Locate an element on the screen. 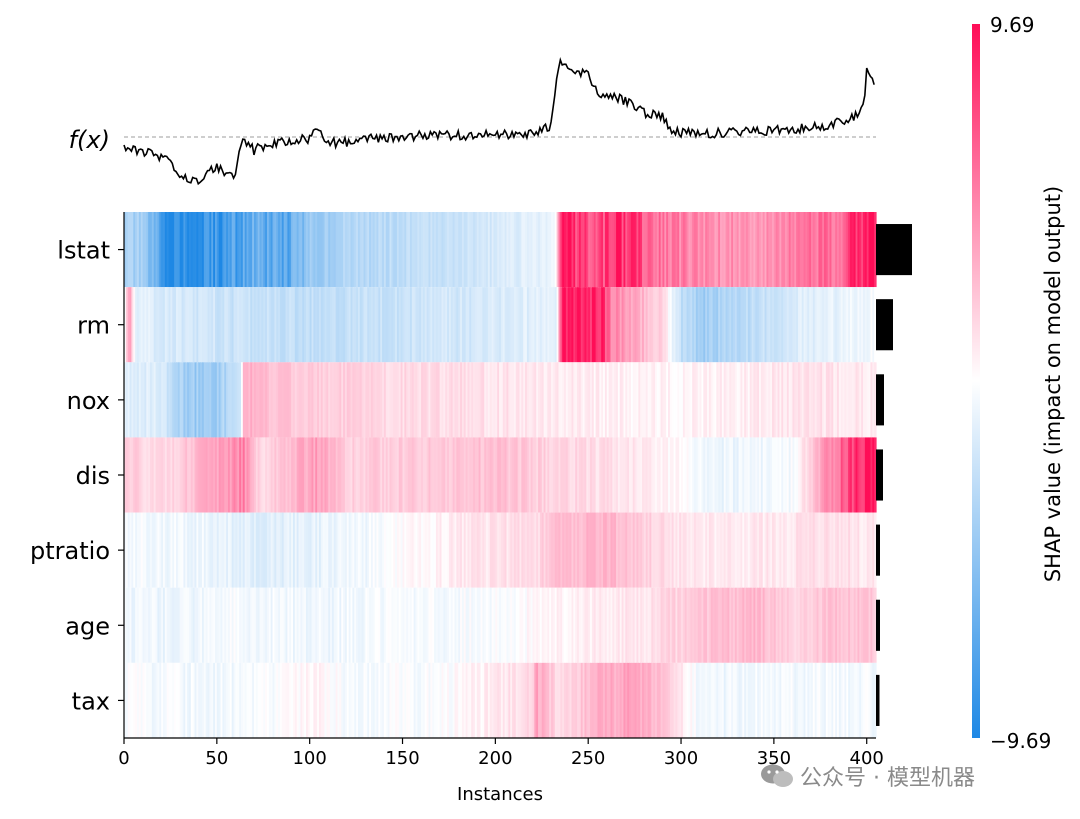 This screenshot has width=1080, height=819. colorbar-min-label: −9.69 is located at coordinates (1020, 741).